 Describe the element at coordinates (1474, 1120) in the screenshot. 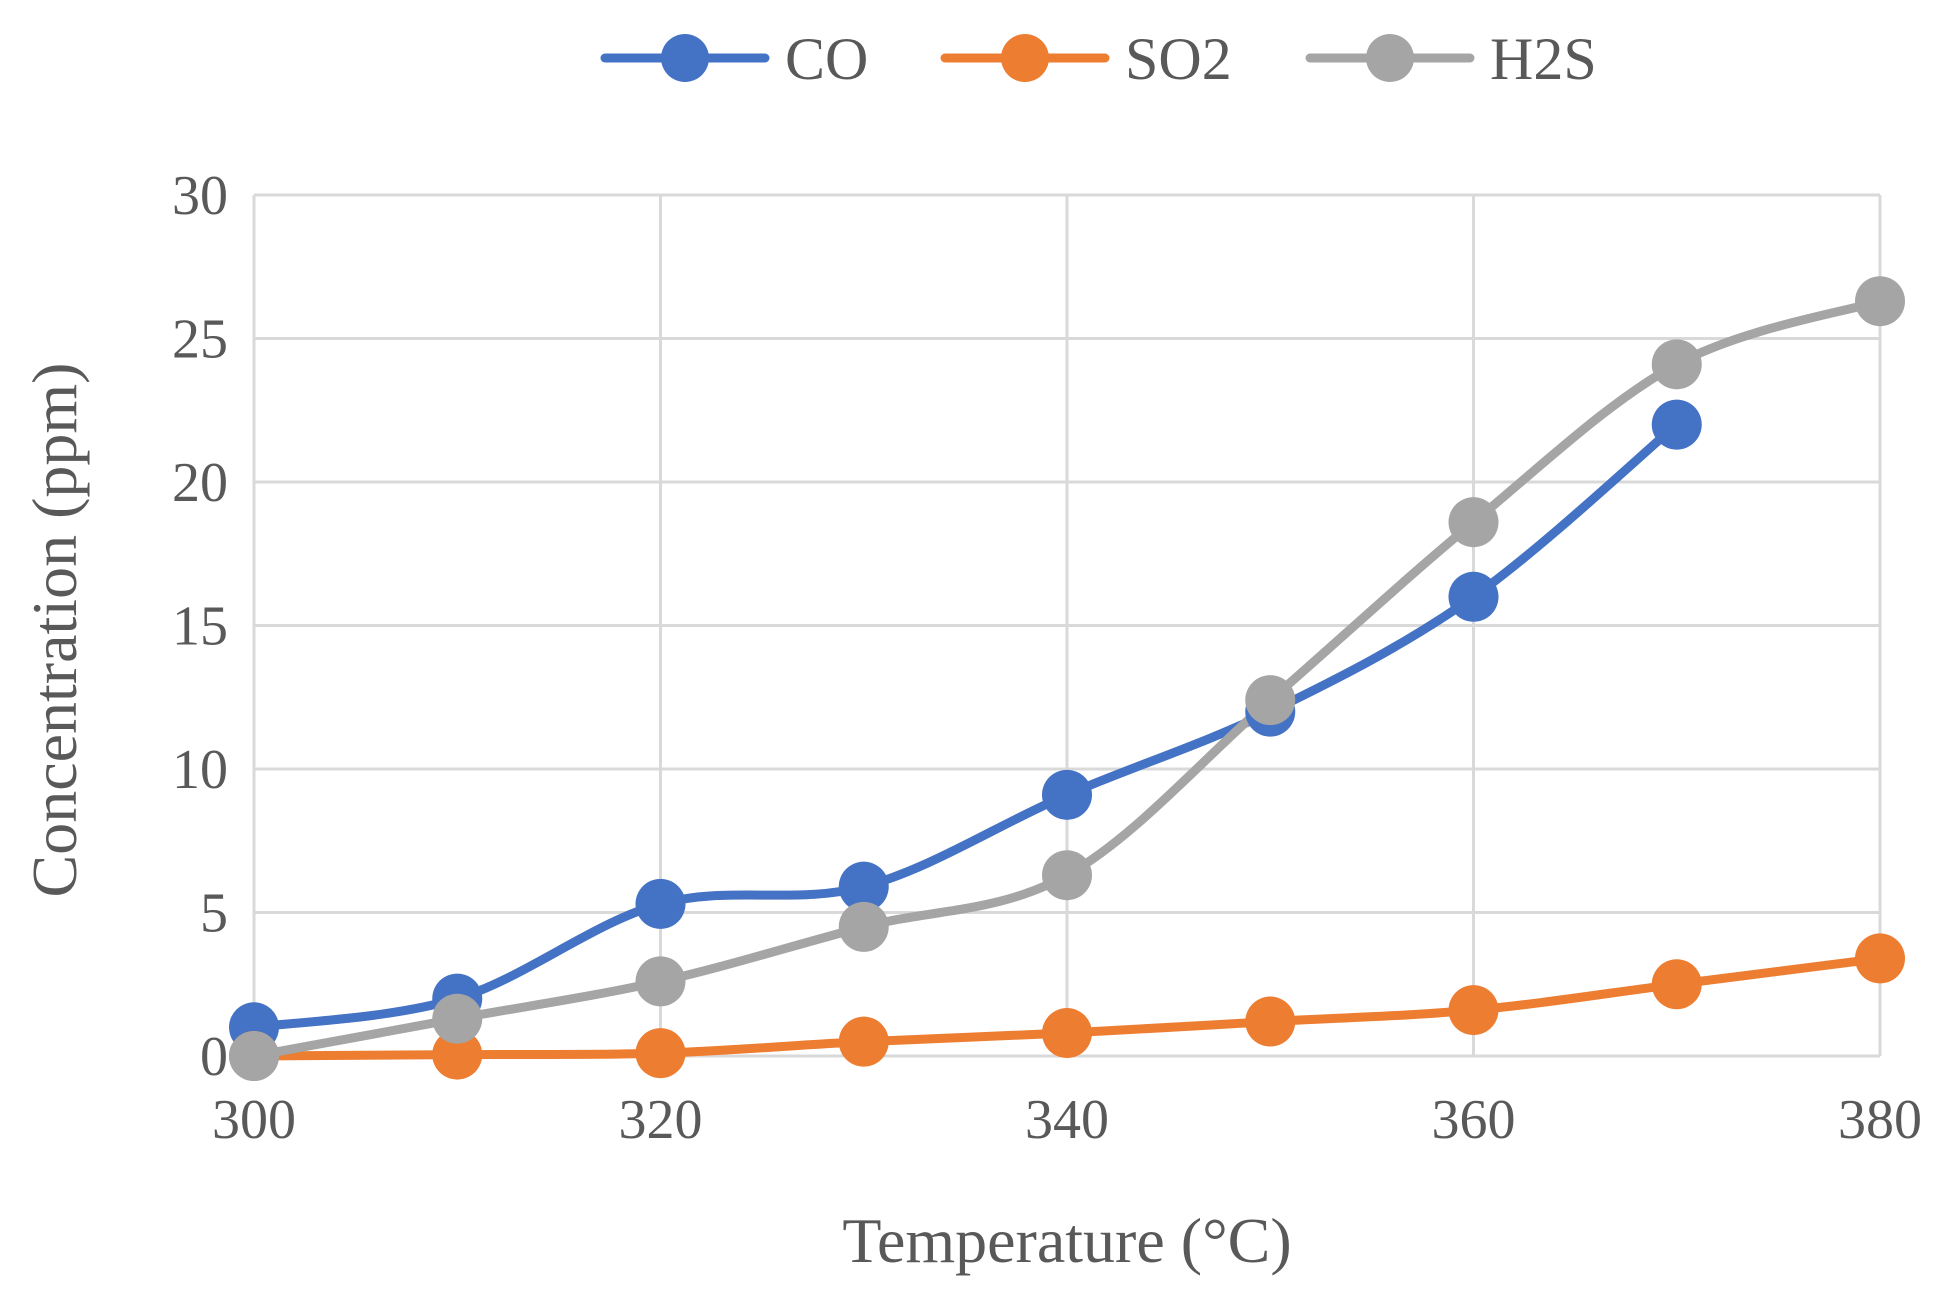

I see `x-tick-label: 360` at that location.